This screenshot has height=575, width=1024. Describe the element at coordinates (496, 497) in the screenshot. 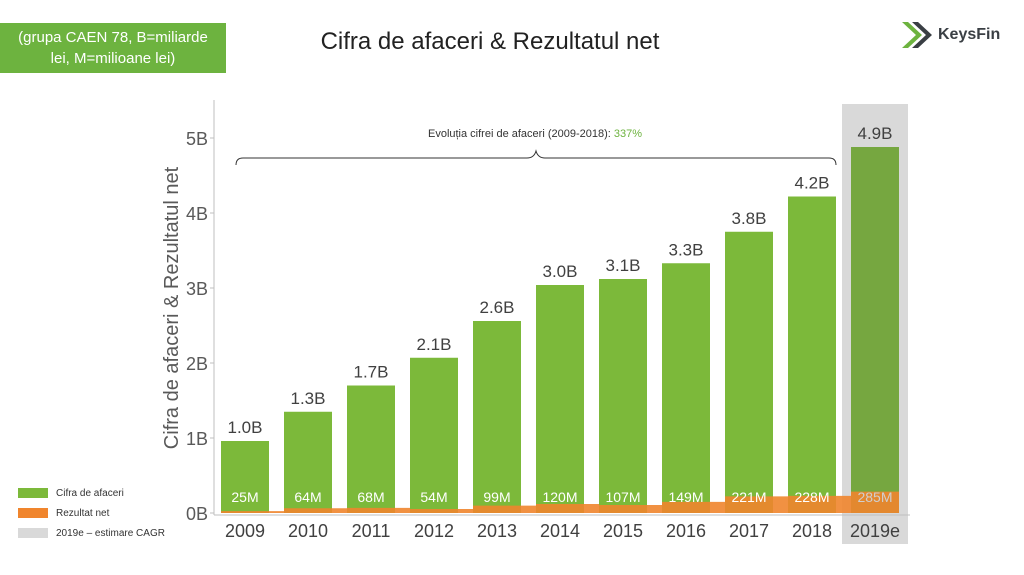

I see `net-result-label-2013: 99M` at that location.